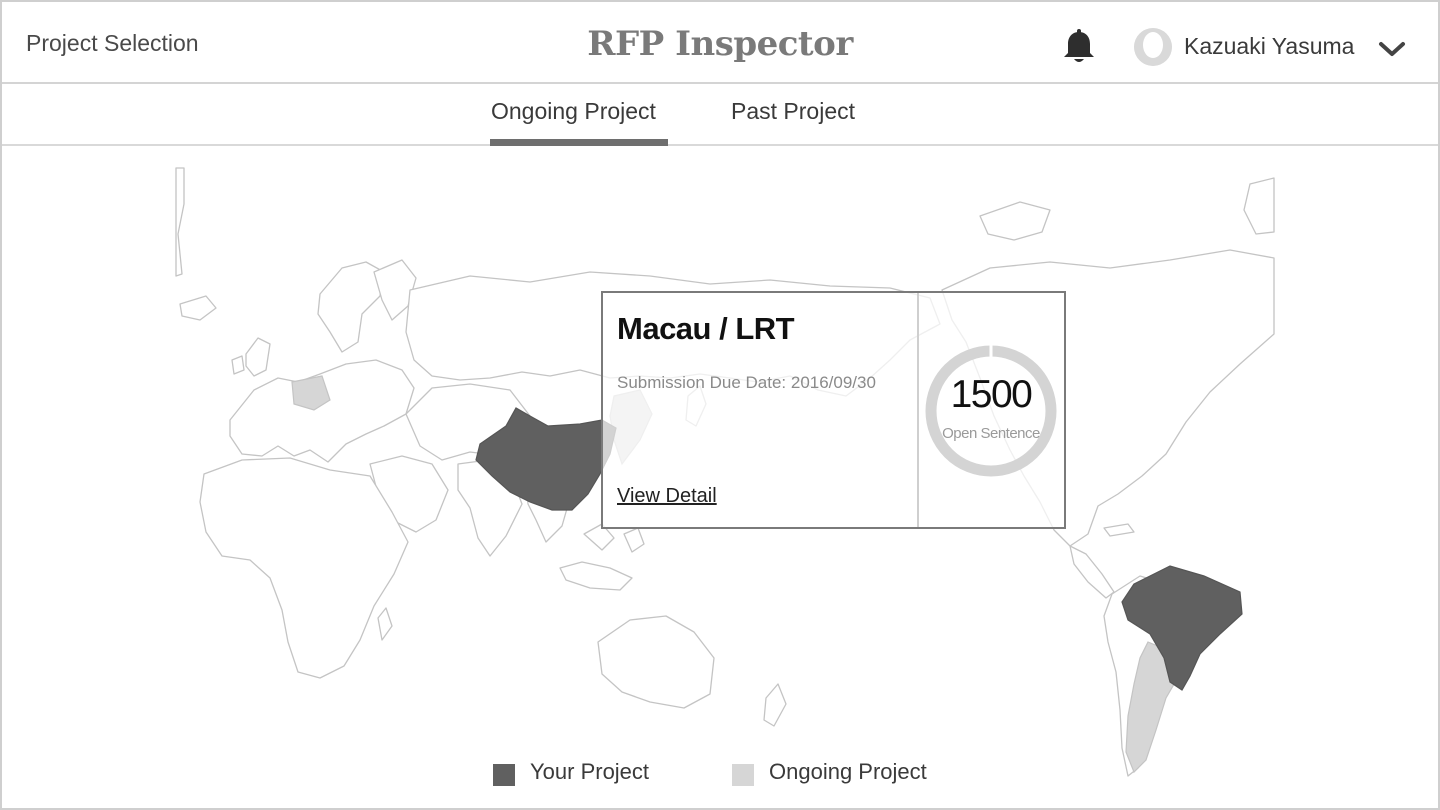 This screenshot has height=810, width=1440. Describe the element at coordinates (311, 393) in the screenshot. I see `poland` at that location.